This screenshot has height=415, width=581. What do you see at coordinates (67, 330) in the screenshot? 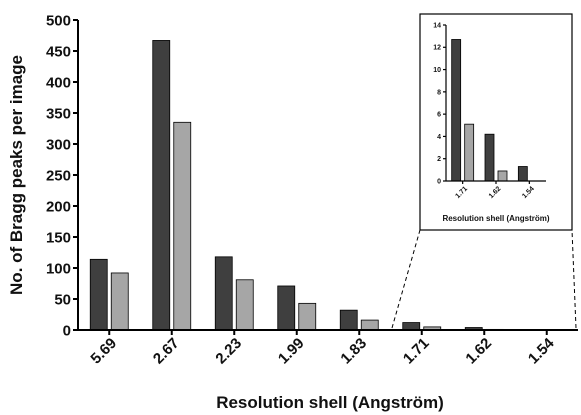
I see `main-y-tick-label-0: 0` at bounding box center [67, 330].